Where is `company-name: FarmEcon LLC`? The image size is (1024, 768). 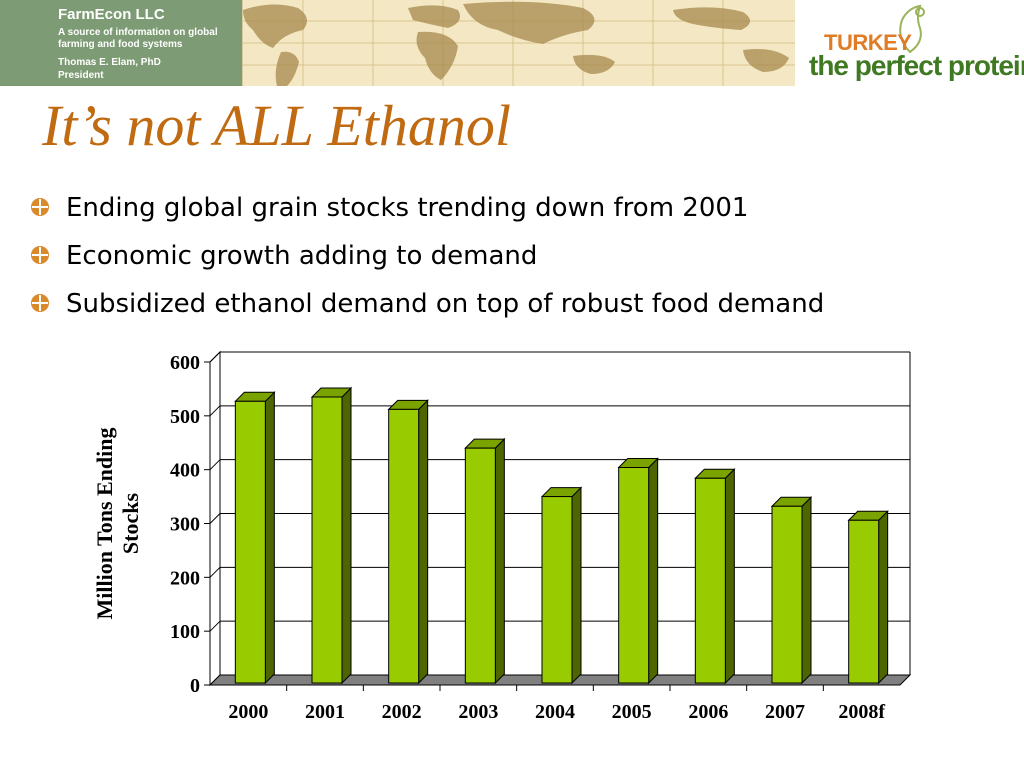 company-name: FarmEcon LLC is located at coordinates (111, 14).